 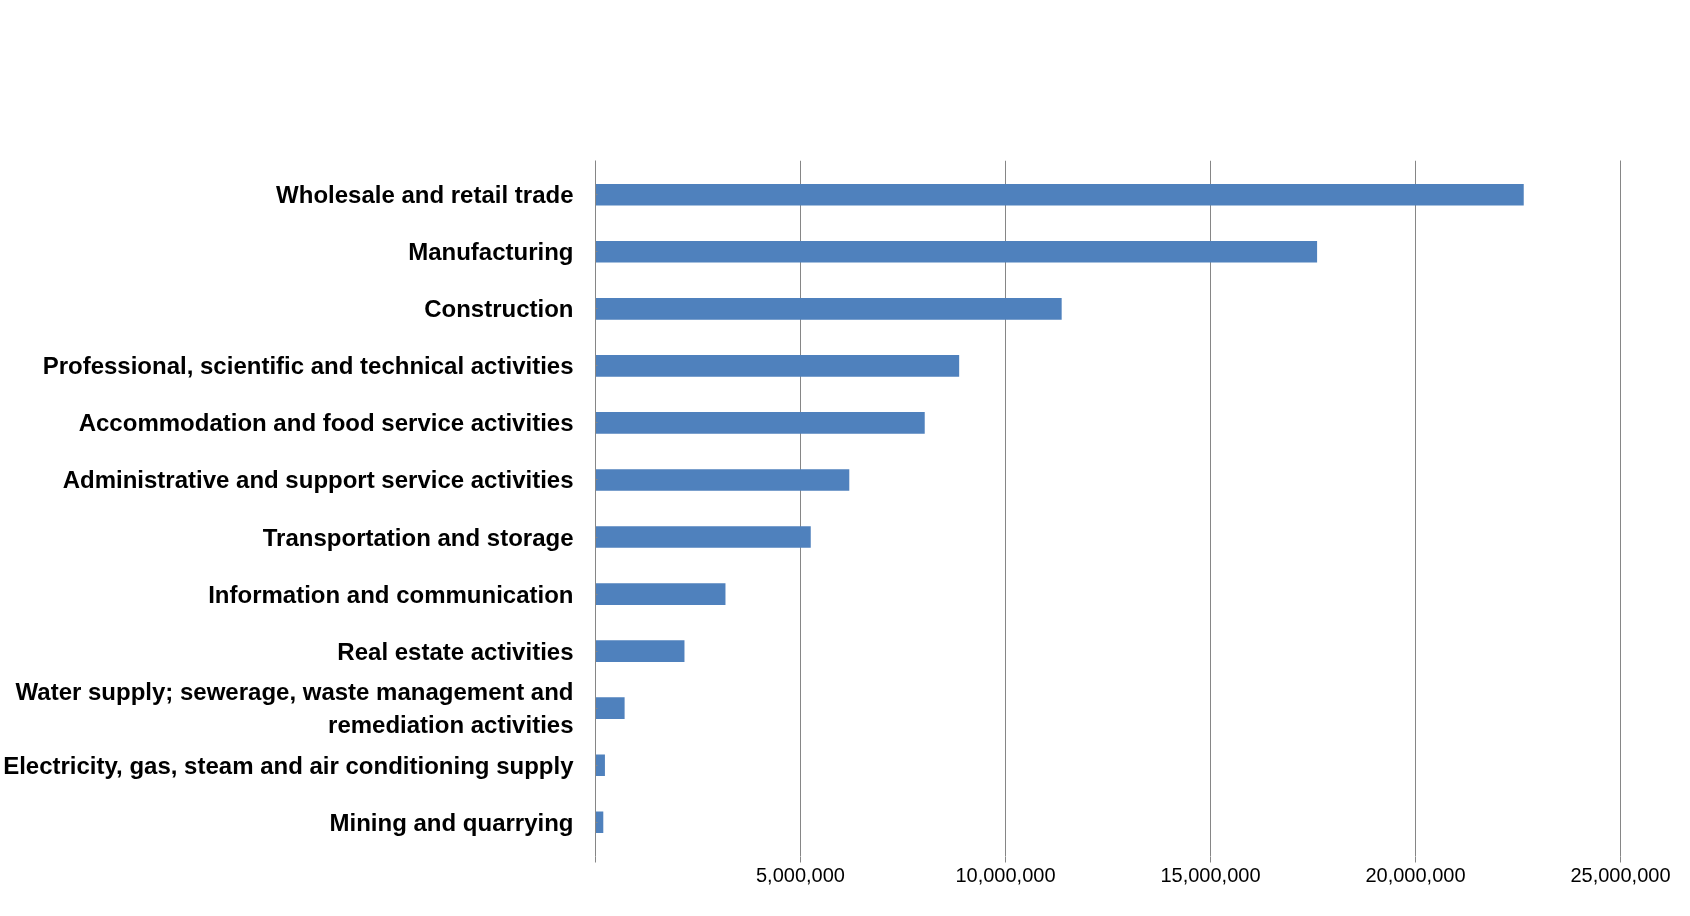 What do you see at coordinates (1415, 874) in the screenshot?
I see `x-tick-label: 20,000,000` at bounding box center [1415, 874].